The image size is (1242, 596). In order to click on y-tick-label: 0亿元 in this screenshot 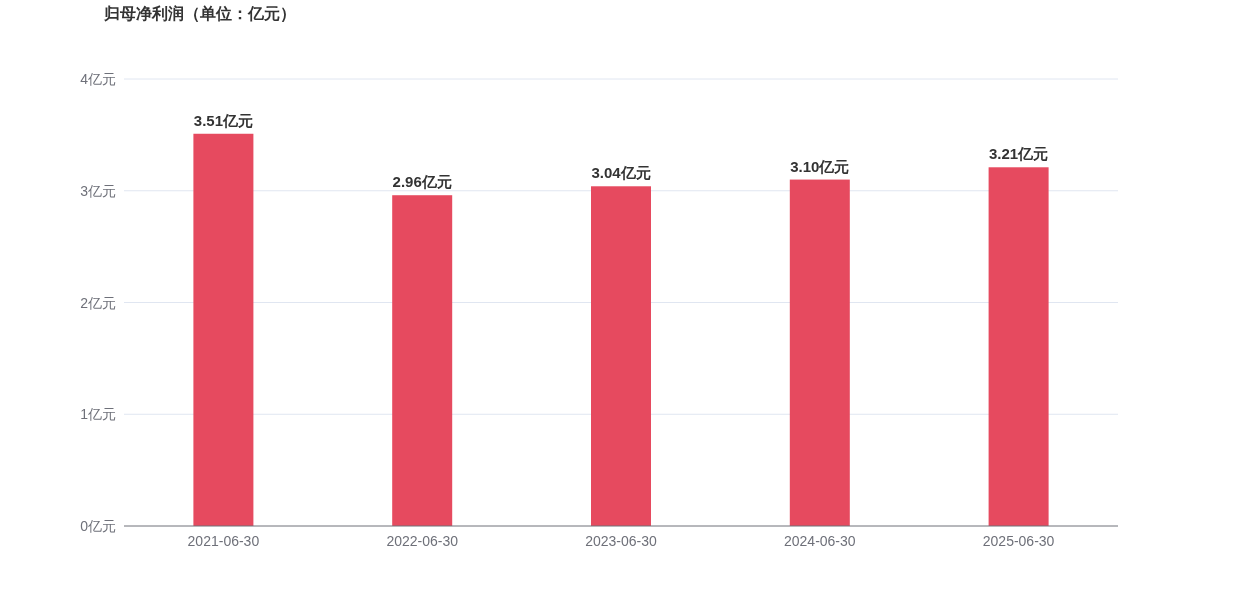, I will do `click(98, 526)`.